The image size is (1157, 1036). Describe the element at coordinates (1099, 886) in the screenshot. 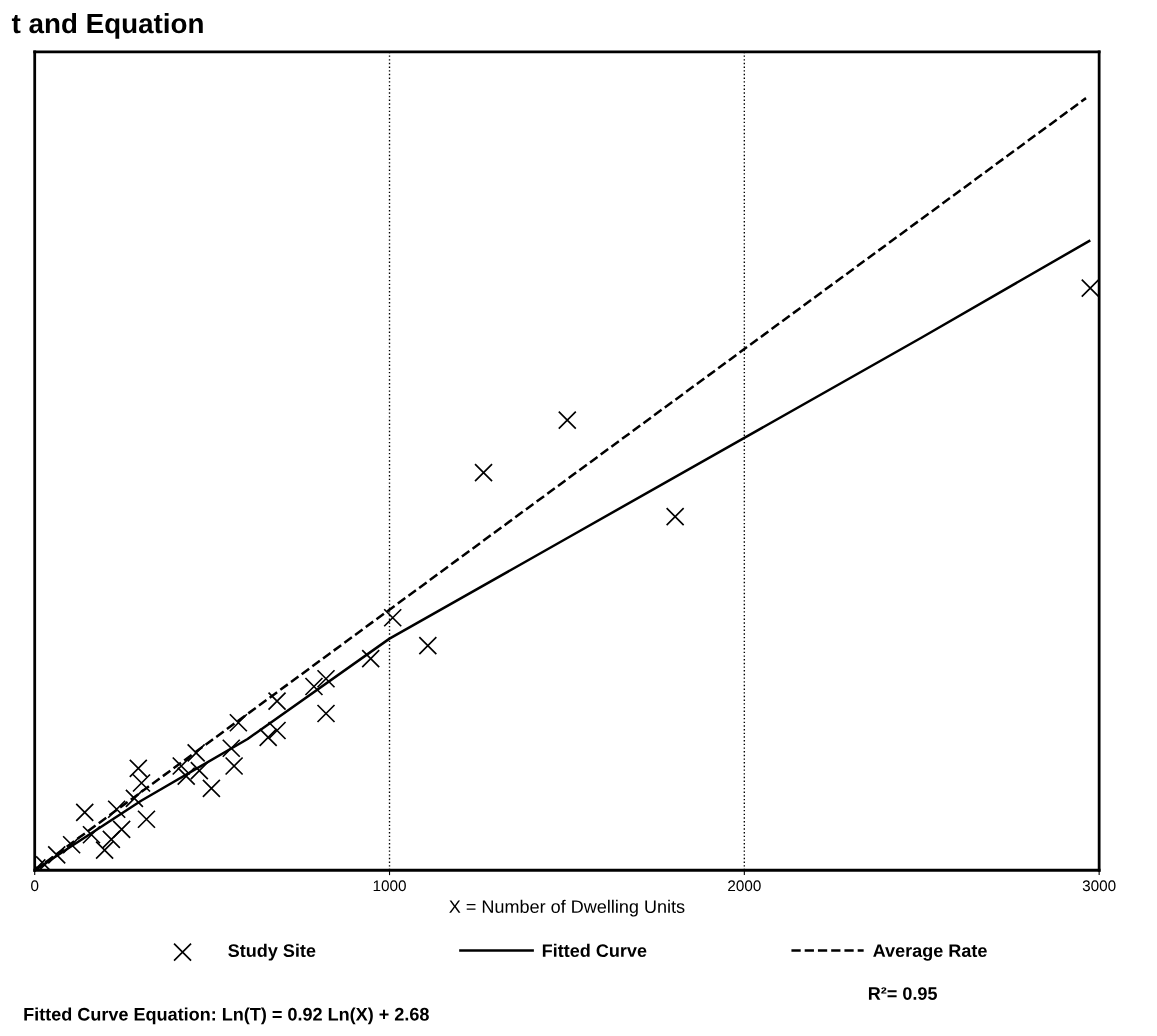

I see `x-tick-label: 3000` at that location.